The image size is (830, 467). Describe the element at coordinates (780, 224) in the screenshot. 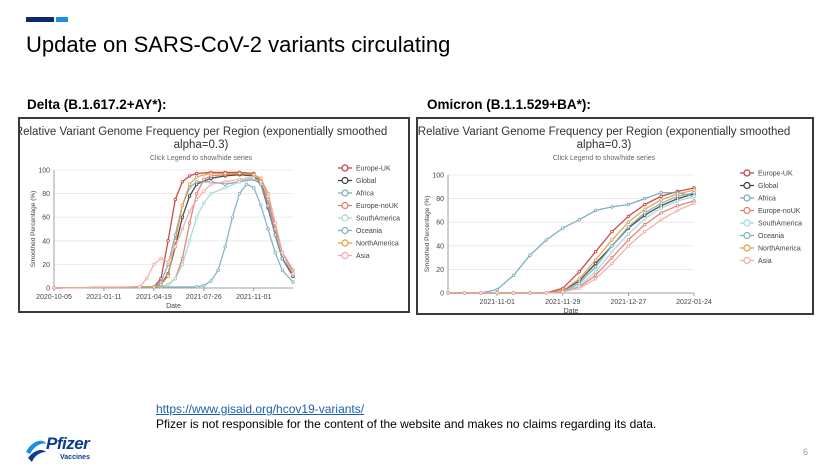

I see `legend-item-label: SouthAmerica` at that location.